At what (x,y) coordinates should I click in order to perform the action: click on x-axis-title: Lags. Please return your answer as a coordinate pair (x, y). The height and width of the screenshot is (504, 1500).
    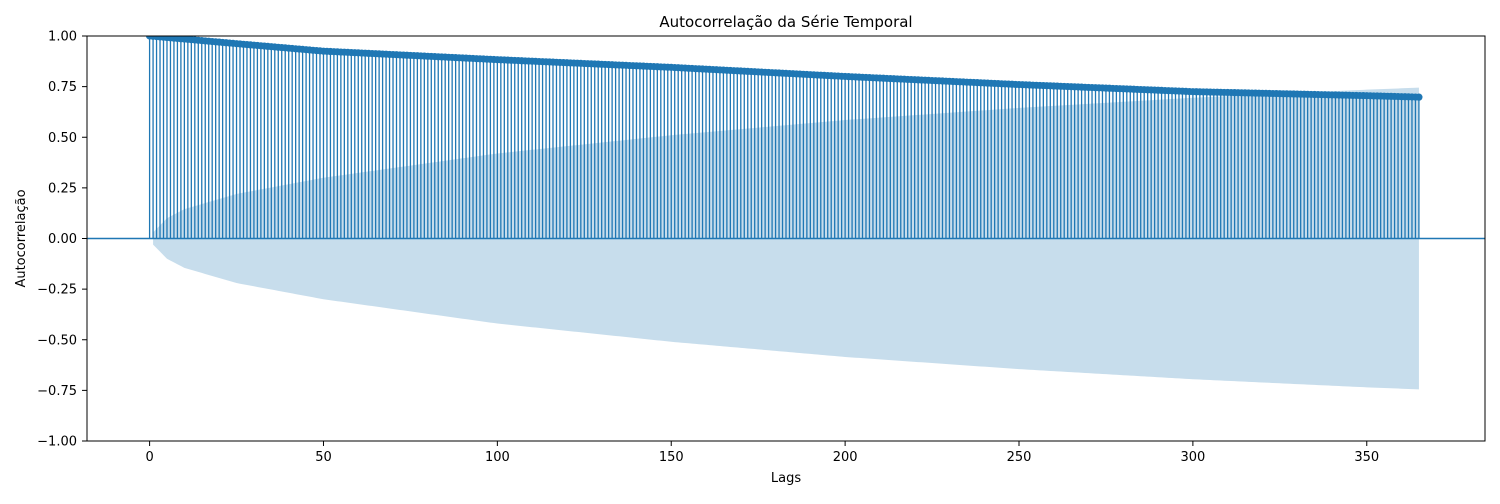
    Looking at the image, I should click on (786, 478).